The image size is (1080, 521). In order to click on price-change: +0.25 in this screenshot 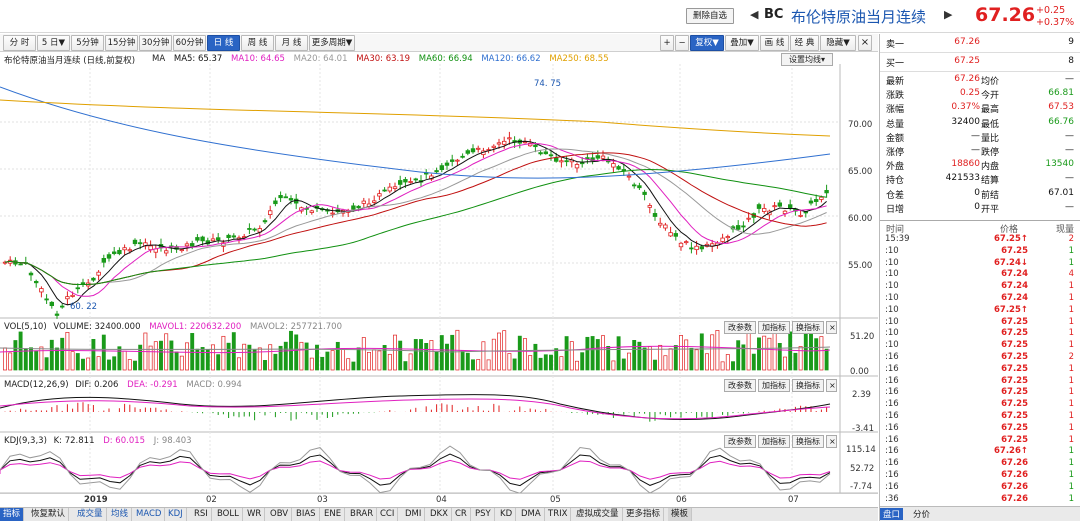, I will do `click(1051, 10)`.